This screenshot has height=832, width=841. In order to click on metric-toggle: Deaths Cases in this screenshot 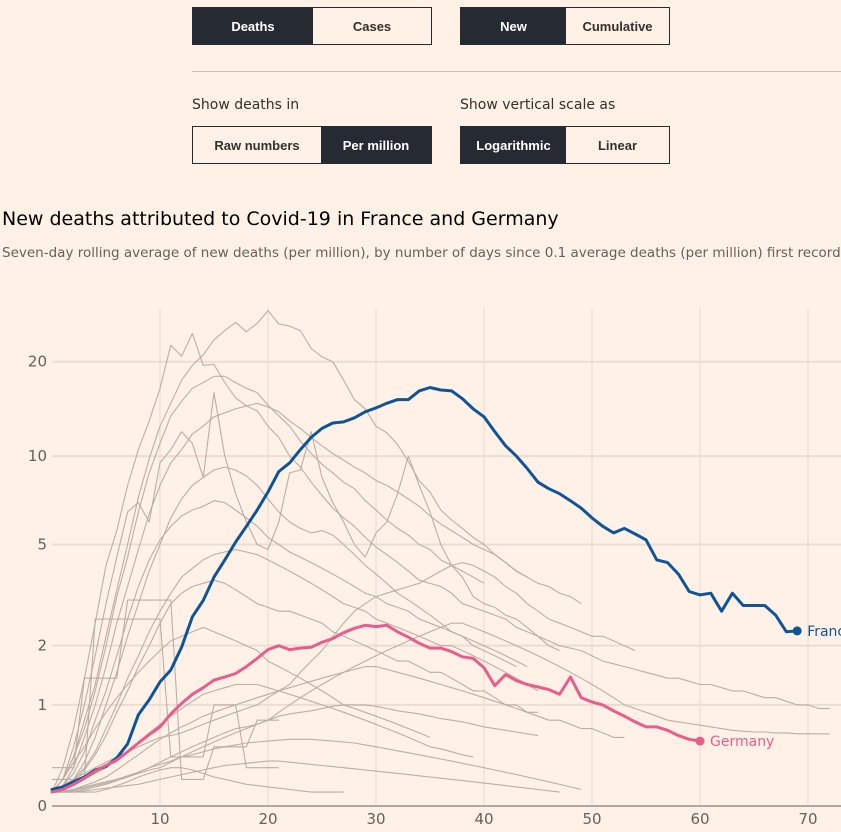, I will do `click(312, 26)`.